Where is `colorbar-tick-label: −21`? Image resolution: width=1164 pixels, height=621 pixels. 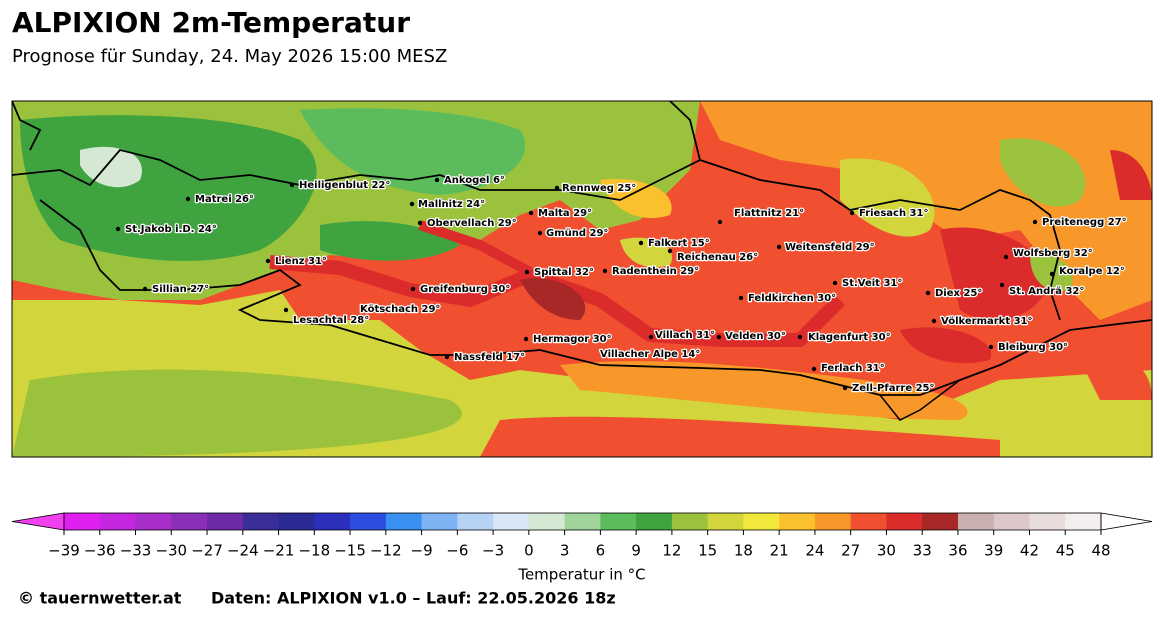
colorbar-tick-label: −21 is located at coordinates (279, 551).